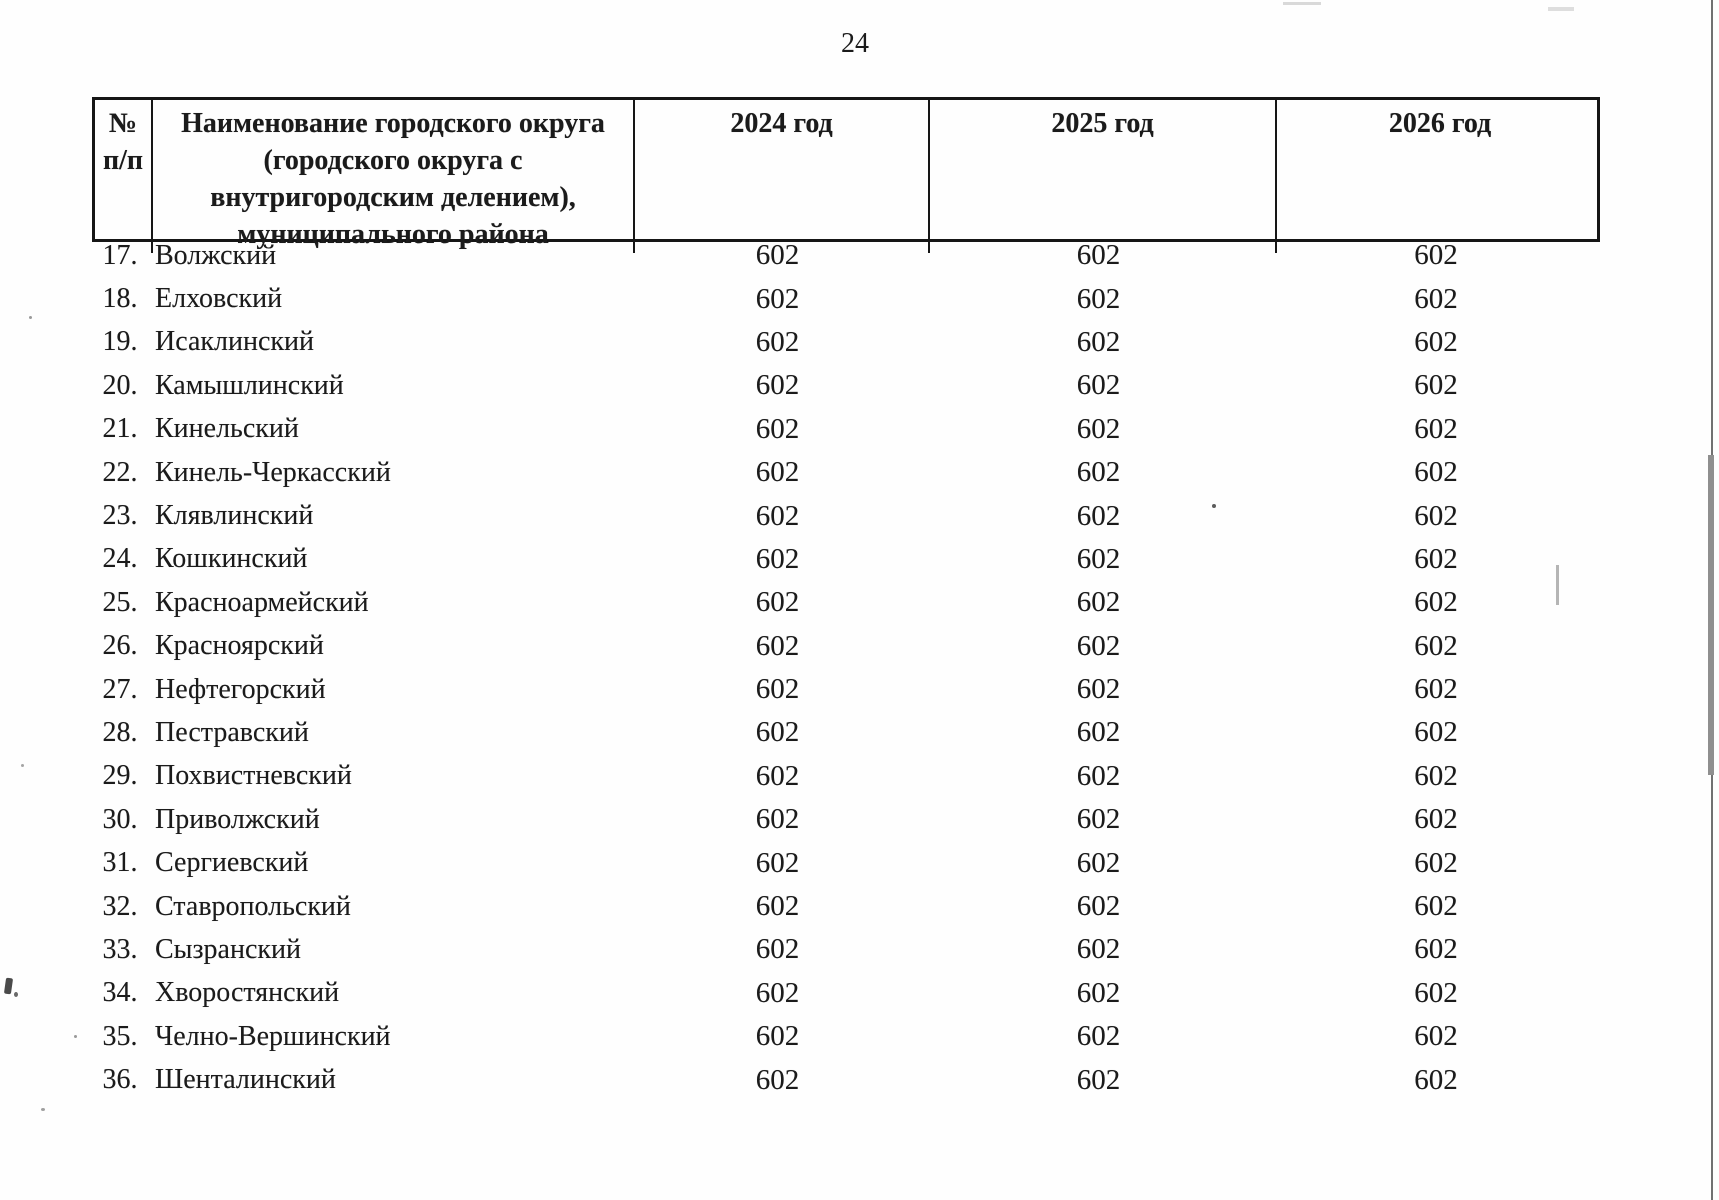 The width and height of the screenshot is (1719, 1200). Describe the element at coordinates (393, 197) in the screenshot. I see `header-name-line3: внутригородским делением),` at that location.